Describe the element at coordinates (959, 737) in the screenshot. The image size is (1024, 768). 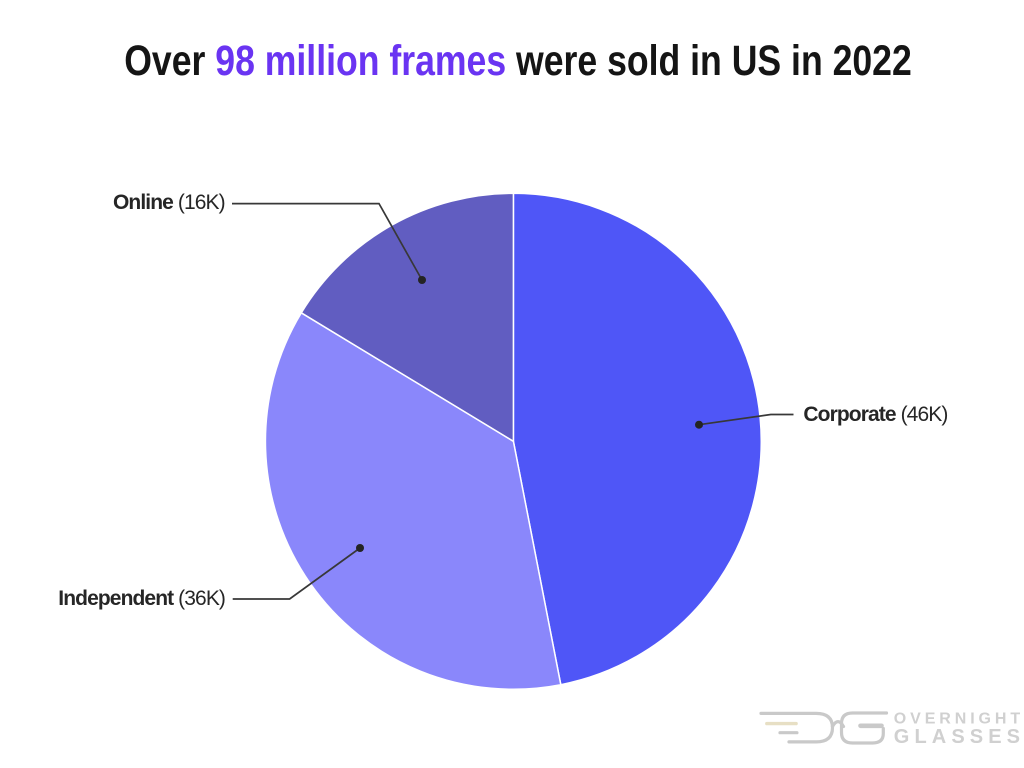
I see `svg-text: GLASSES` at that location.